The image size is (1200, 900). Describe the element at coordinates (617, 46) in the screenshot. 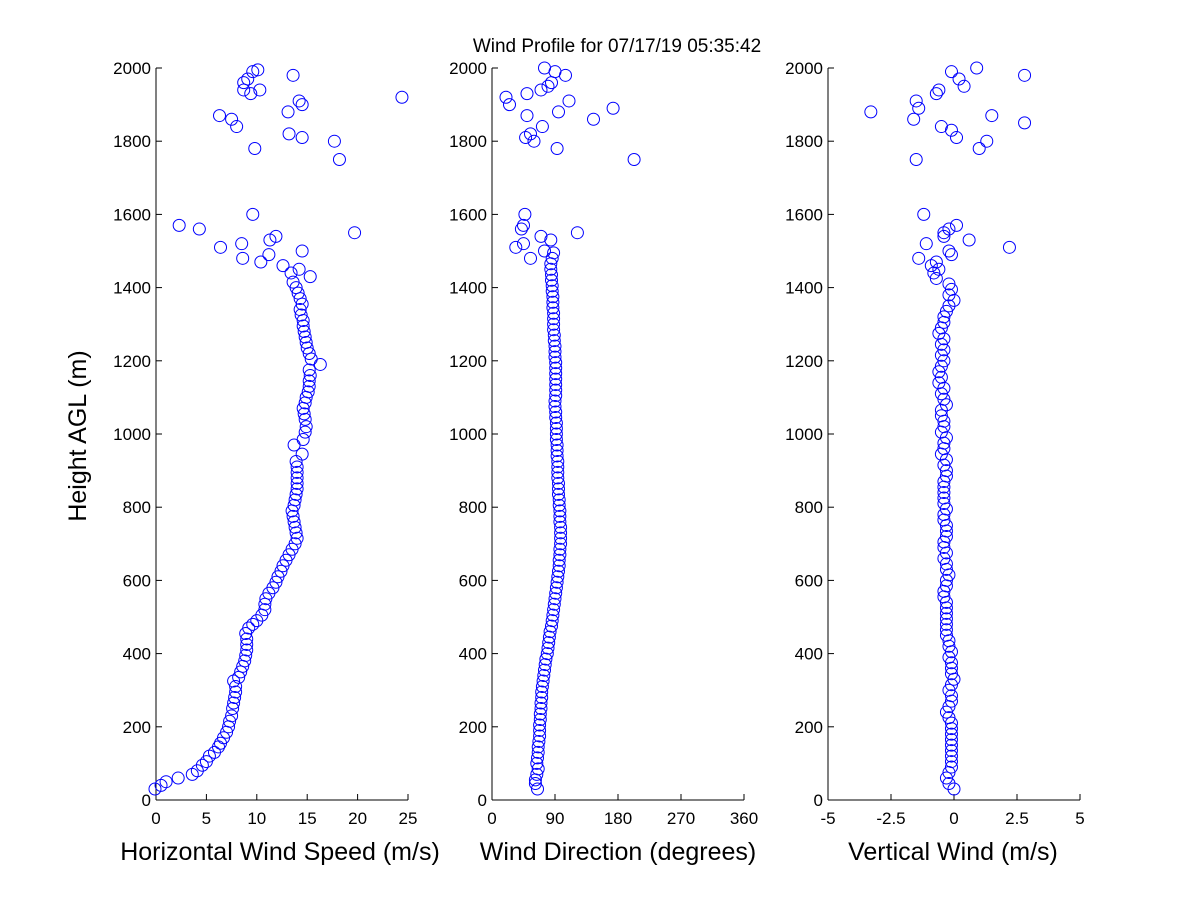

I see `figure-title: Wind Profile for 07/17/19 05:35:42` at that location.